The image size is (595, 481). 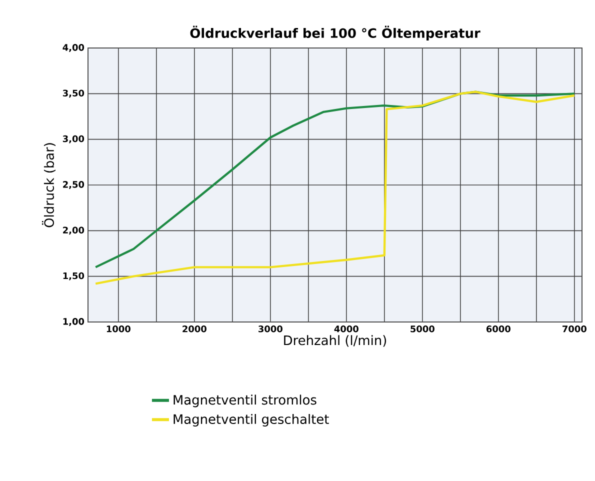 I want to click on y-tick-label: 3,50, so click(x=73, y=94).